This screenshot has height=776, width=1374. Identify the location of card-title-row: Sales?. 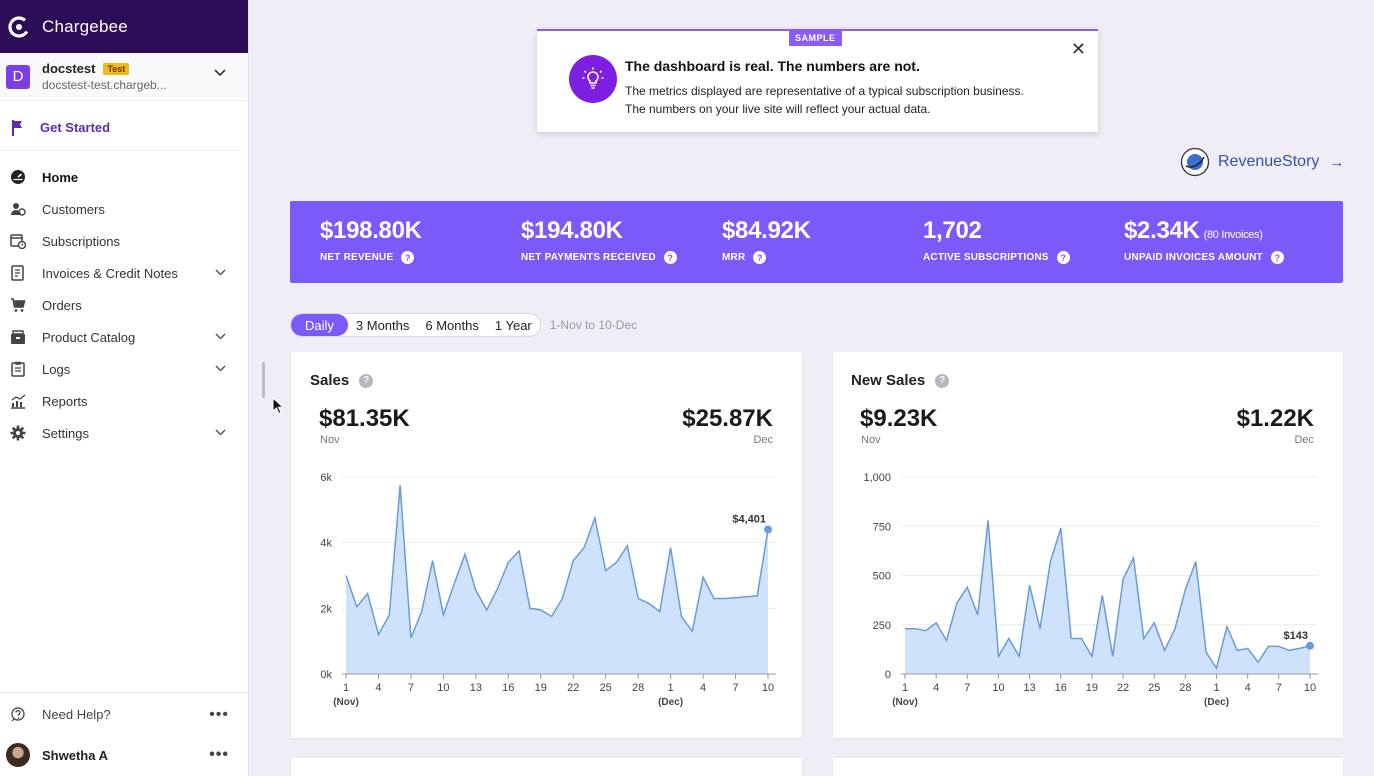
(342, 380).